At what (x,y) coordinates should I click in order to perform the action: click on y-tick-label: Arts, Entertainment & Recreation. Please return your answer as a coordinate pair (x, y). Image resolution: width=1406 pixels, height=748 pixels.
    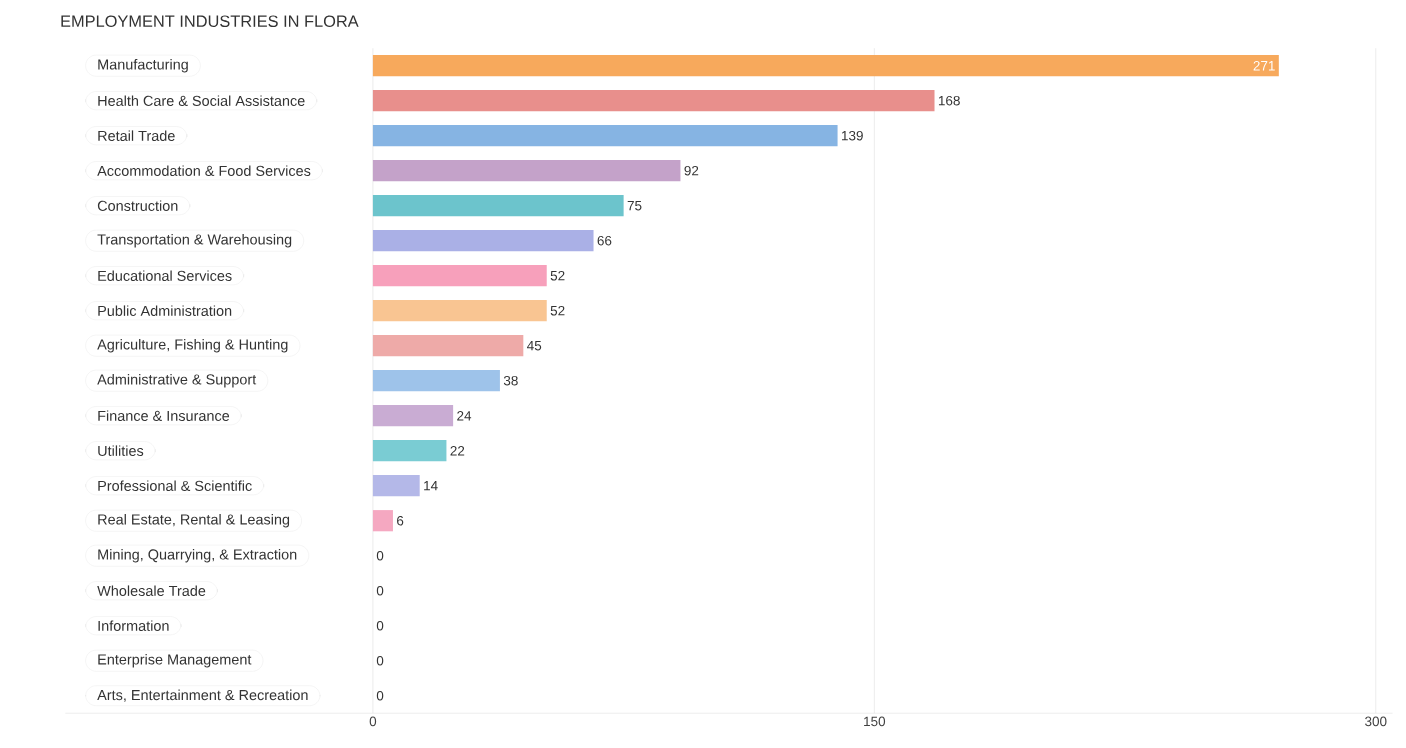
    Looking at the image, I should click on (202, 695).